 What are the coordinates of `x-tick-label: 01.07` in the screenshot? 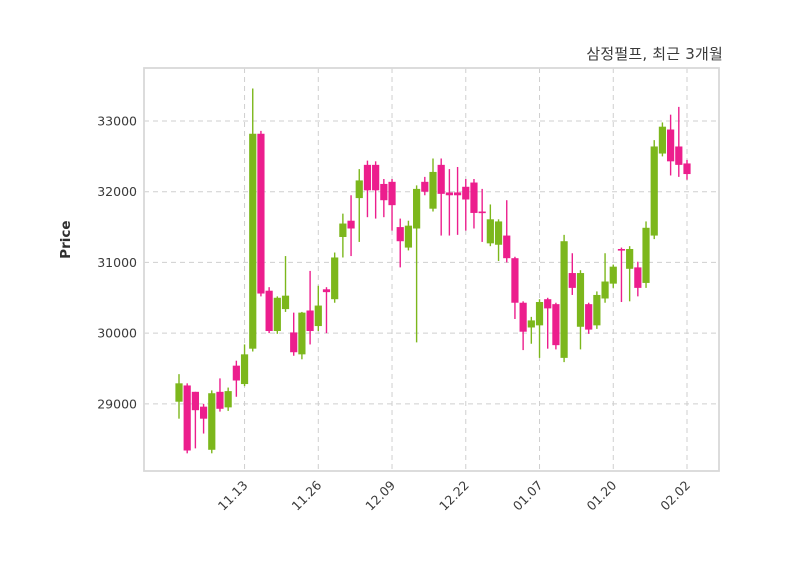 It's located at (528, 496).